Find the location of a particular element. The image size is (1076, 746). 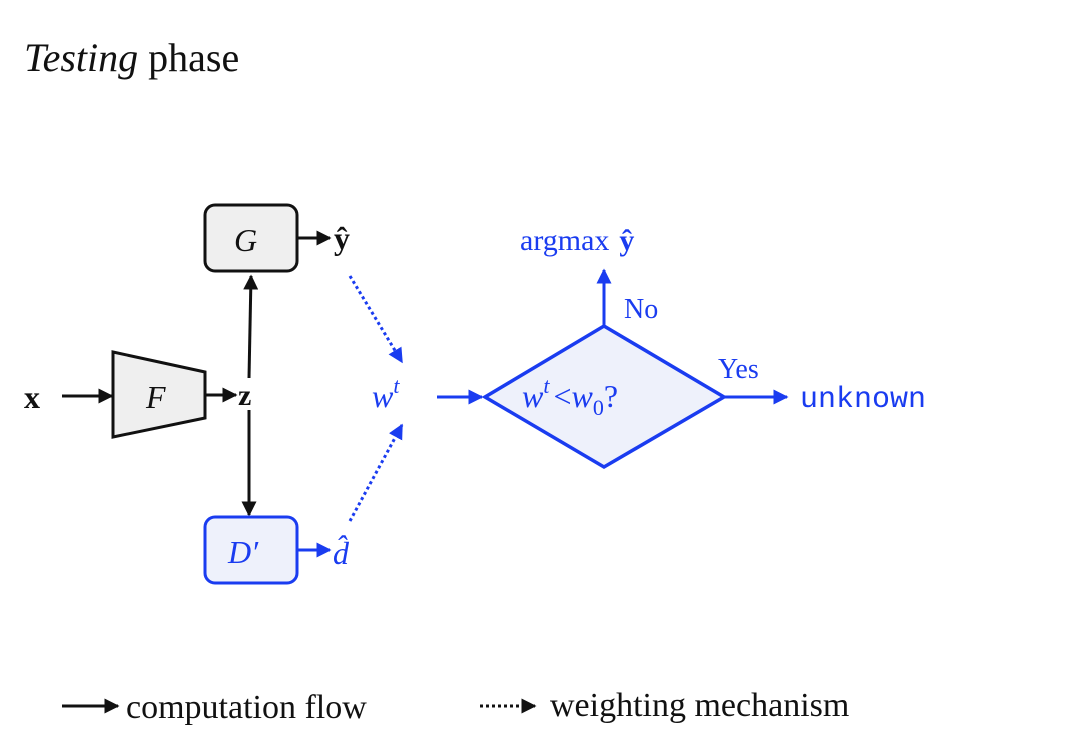

legend-dotted-label: weighting mechanism is located at coordinates (699, 705).